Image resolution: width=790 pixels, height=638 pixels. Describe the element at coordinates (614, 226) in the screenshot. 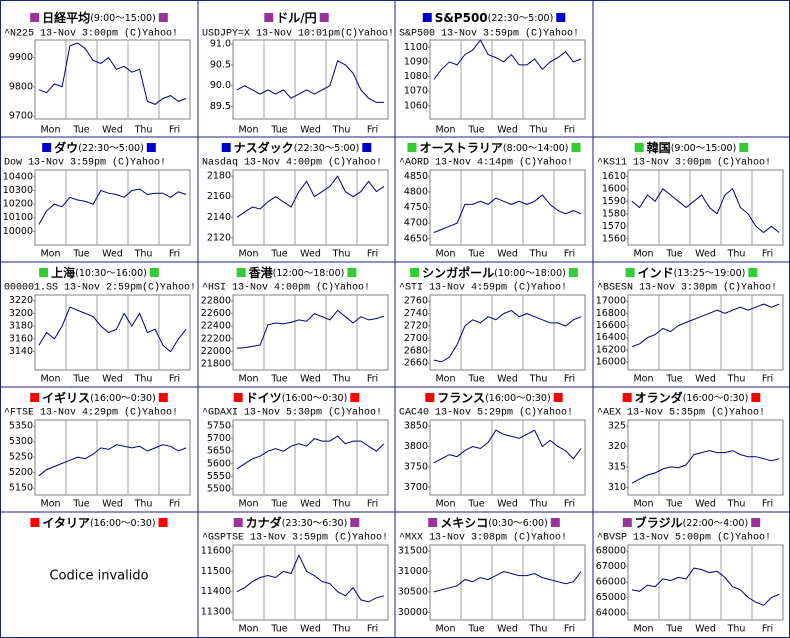

I see `y-tick-label: 1570` at that location.